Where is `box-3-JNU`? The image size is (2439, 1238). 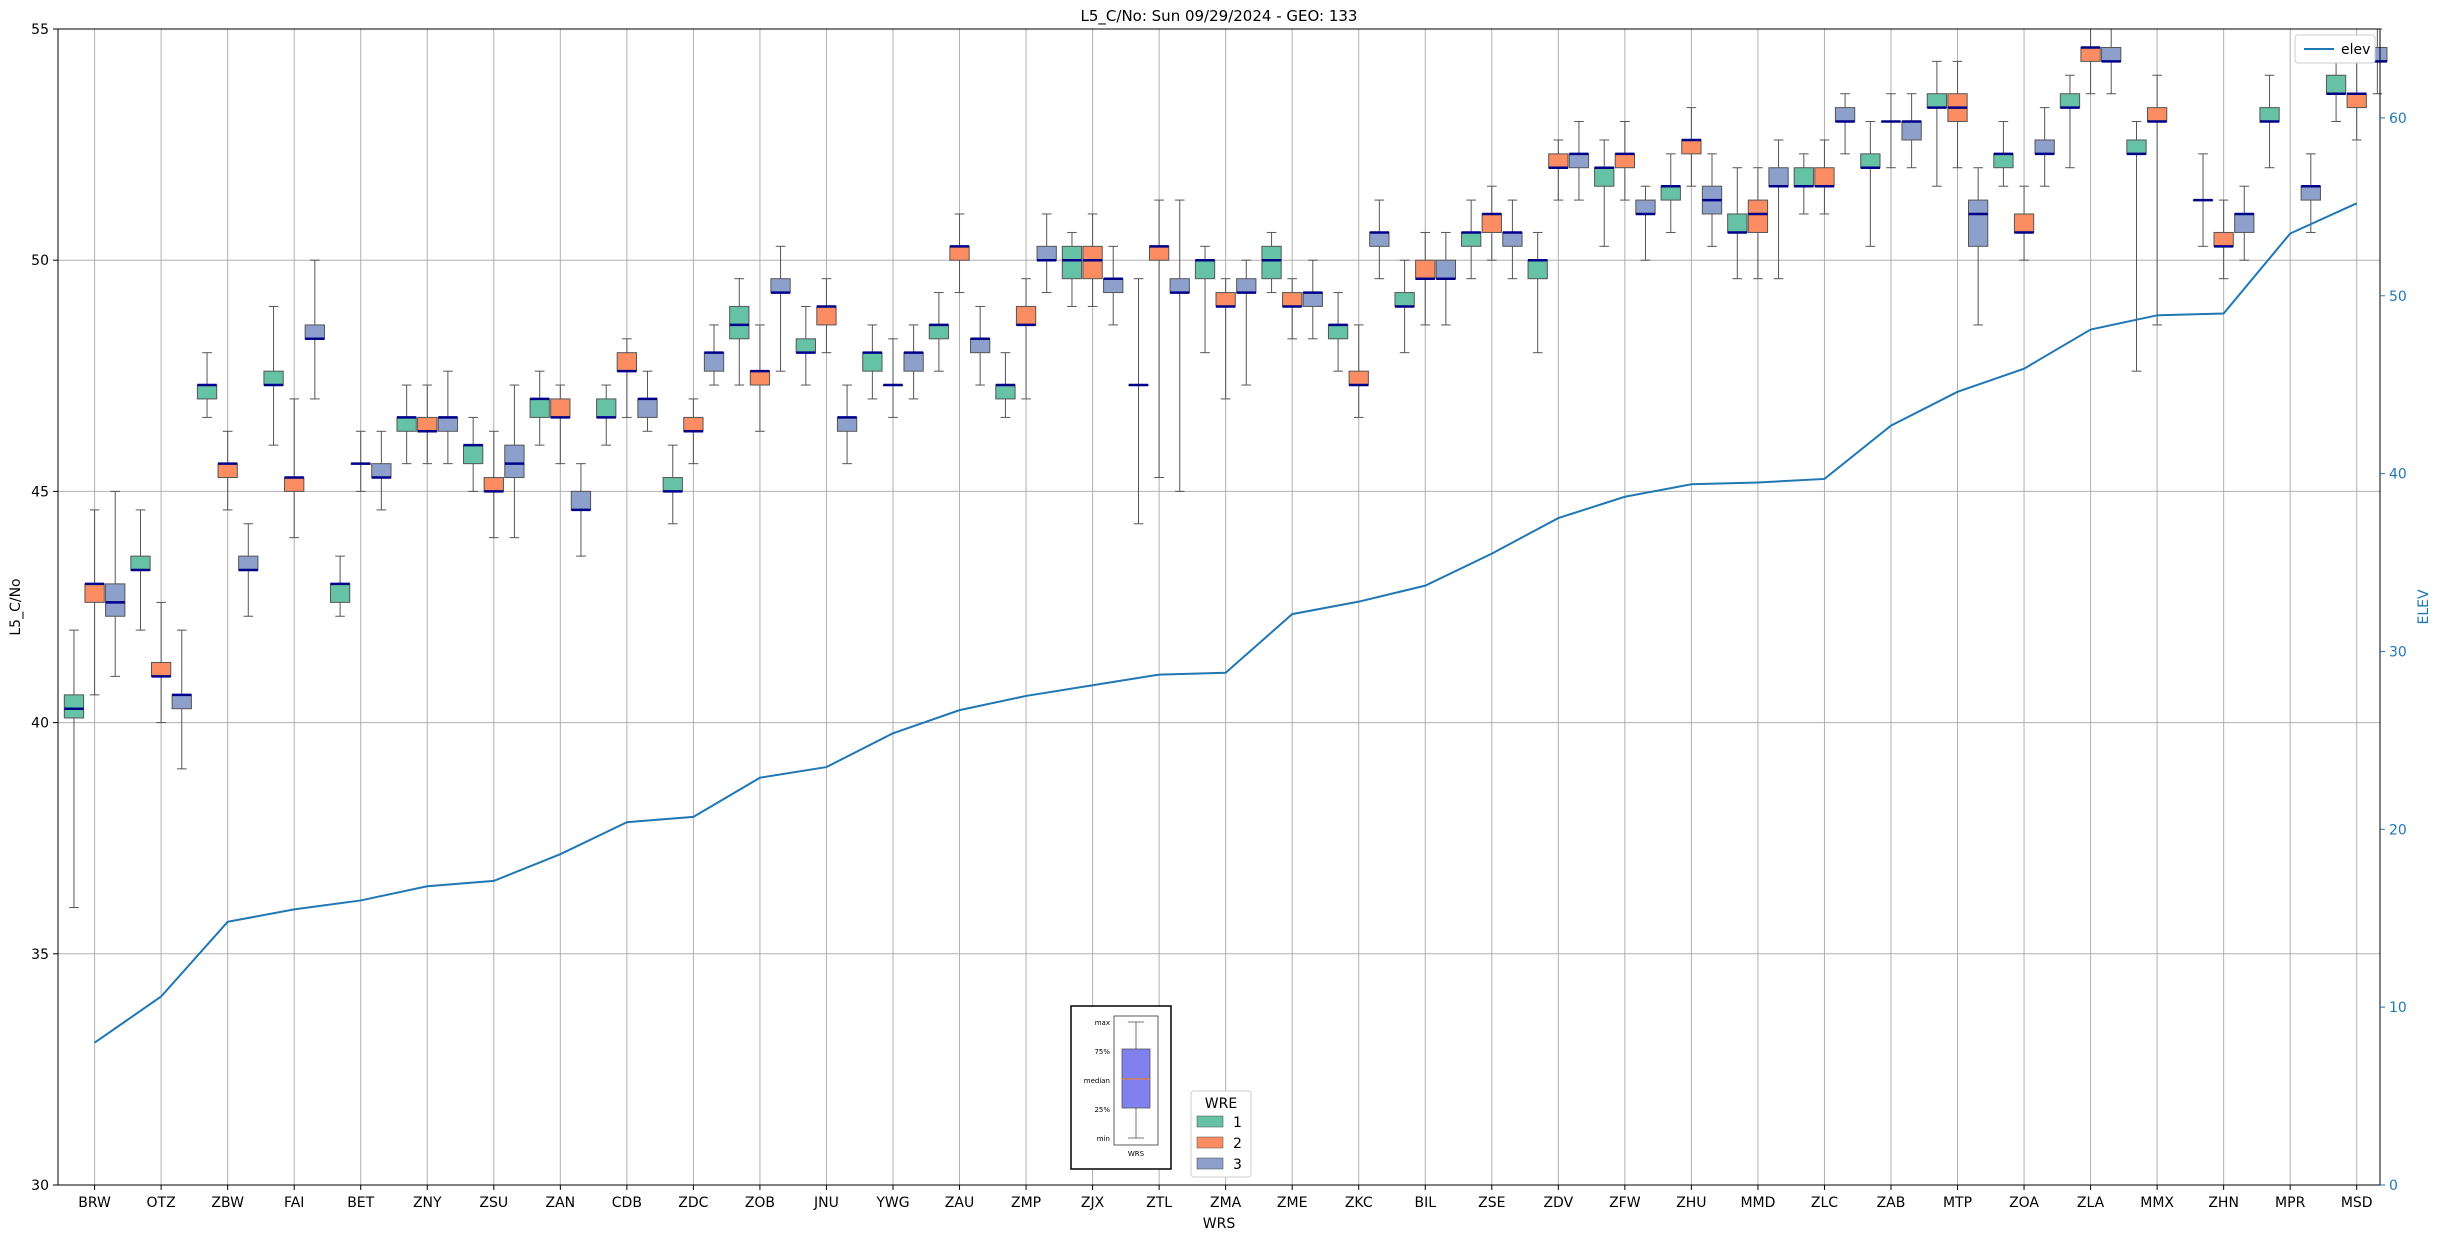 box-3-JNU is located at coordinates (847, 424).